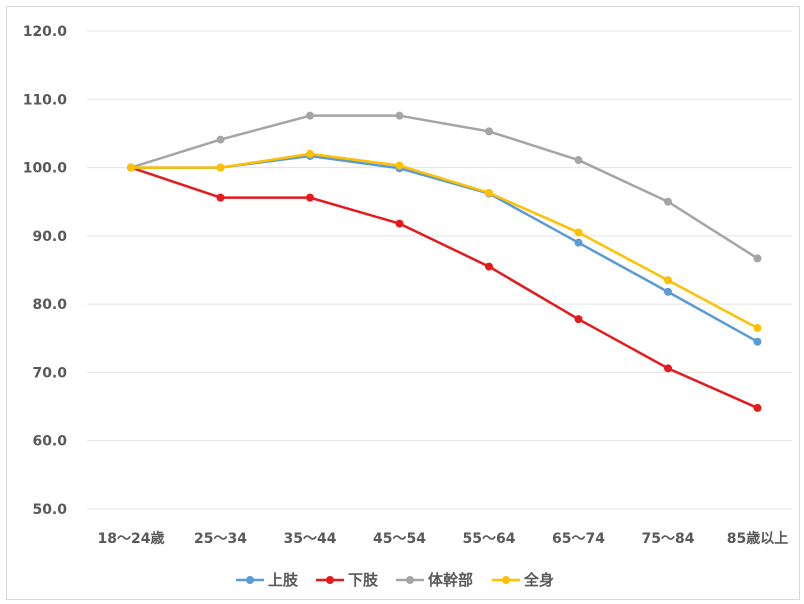 This screenshot has width=804, height=604. Describe the element at coordinates (450, 580) in the screenshot. I see `legend-label: 体幹部` at that location.